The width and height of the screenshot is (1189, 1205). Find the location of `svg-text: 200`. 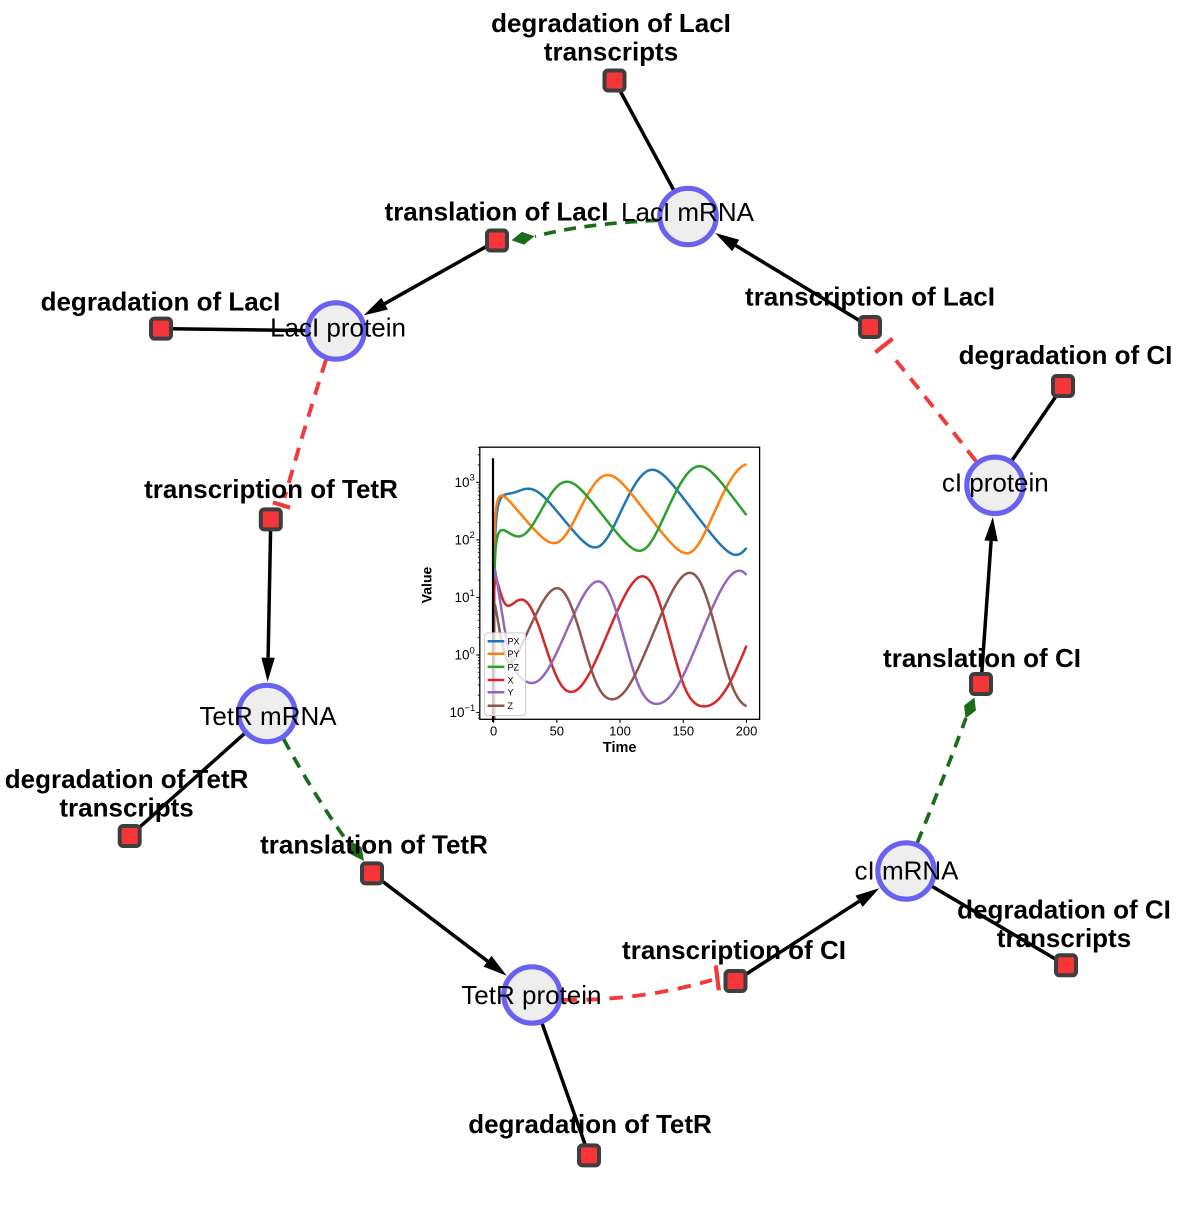

svg-text: 200 is located at coordinates (747, 730).